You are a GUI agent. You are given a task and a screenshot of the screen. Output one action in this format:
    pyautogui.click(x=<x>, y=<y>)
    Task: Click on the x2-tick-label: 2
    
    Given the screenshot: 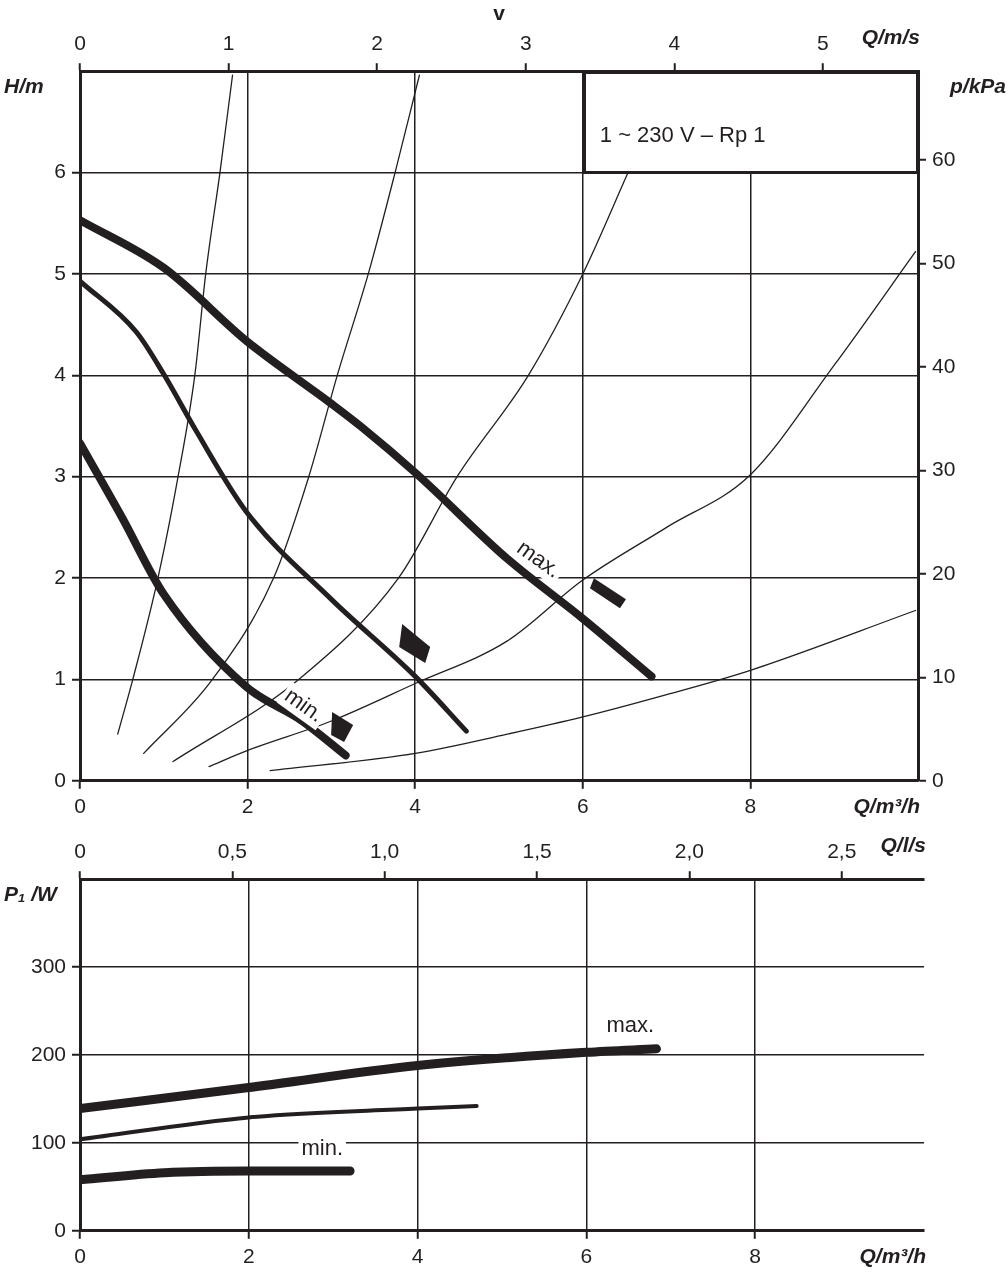 What is the action you would take?
    pyautogui.click(x=377, y=43)
    